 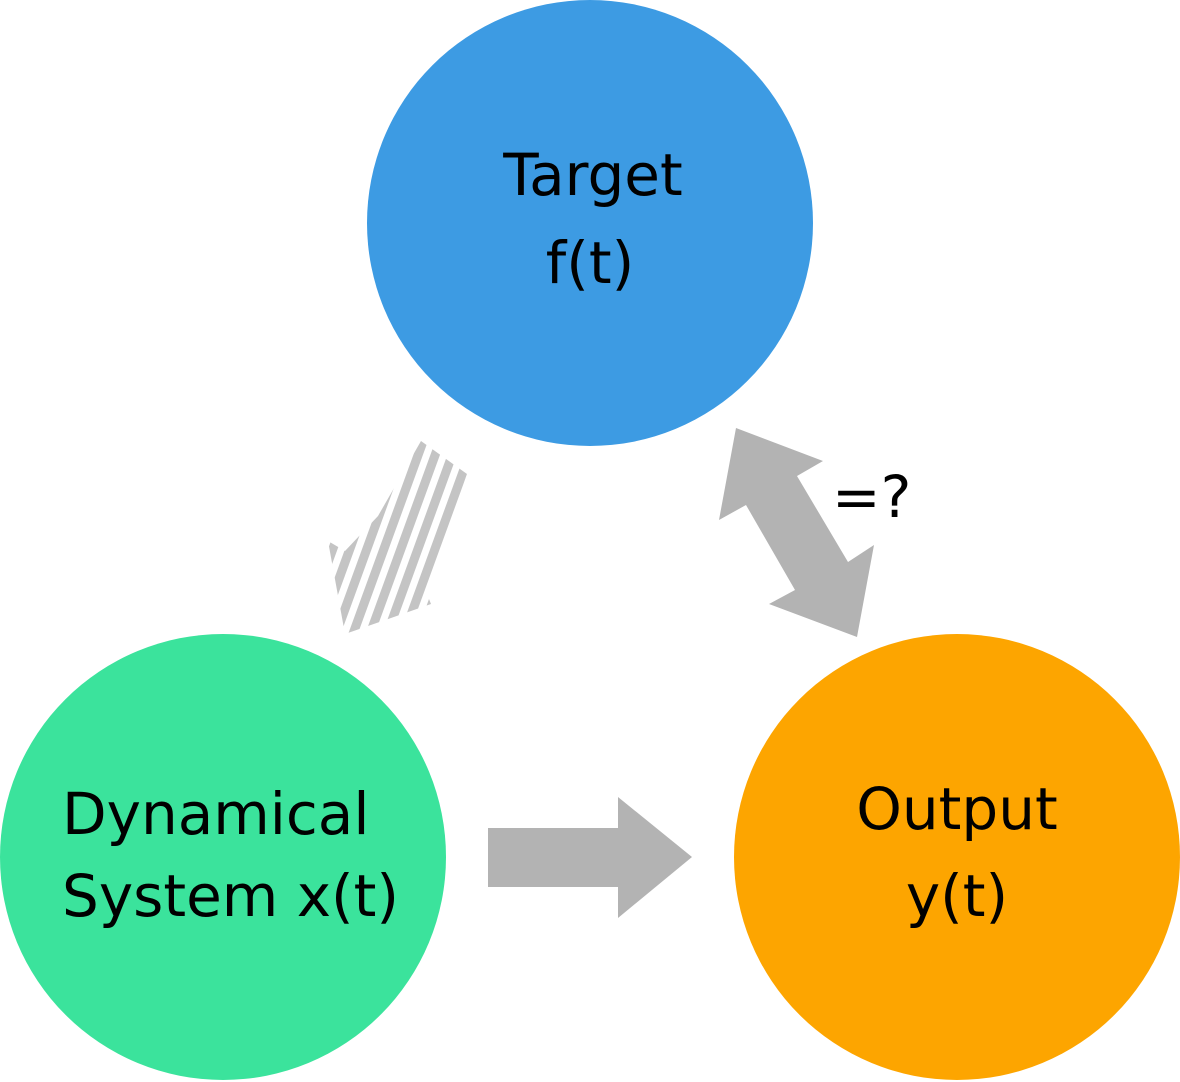 What do you see at coordinates (215, 814) in the screenshot?
I see `dynamical-system-label-line1: Dynamical` at bounding box center [215, 814].